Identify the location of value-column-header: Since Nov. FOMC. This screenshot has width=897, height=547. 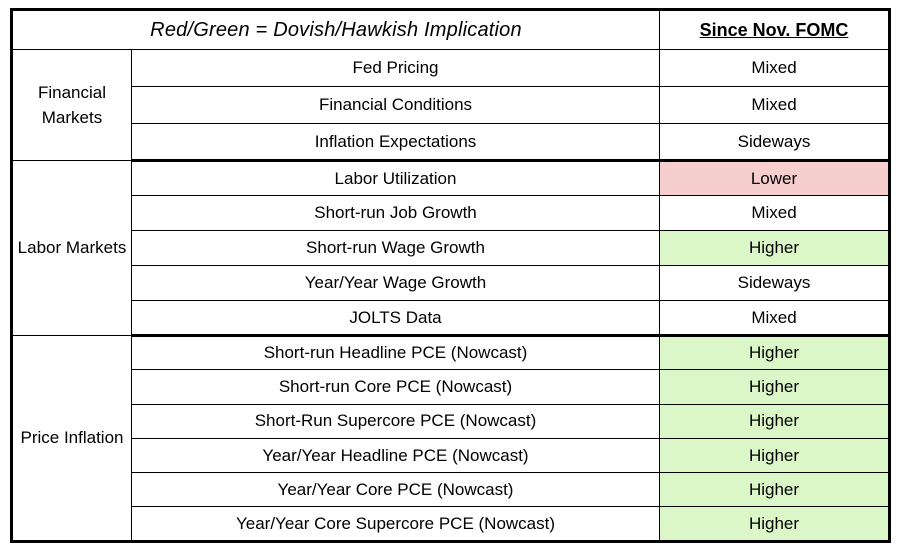
(774, 29).